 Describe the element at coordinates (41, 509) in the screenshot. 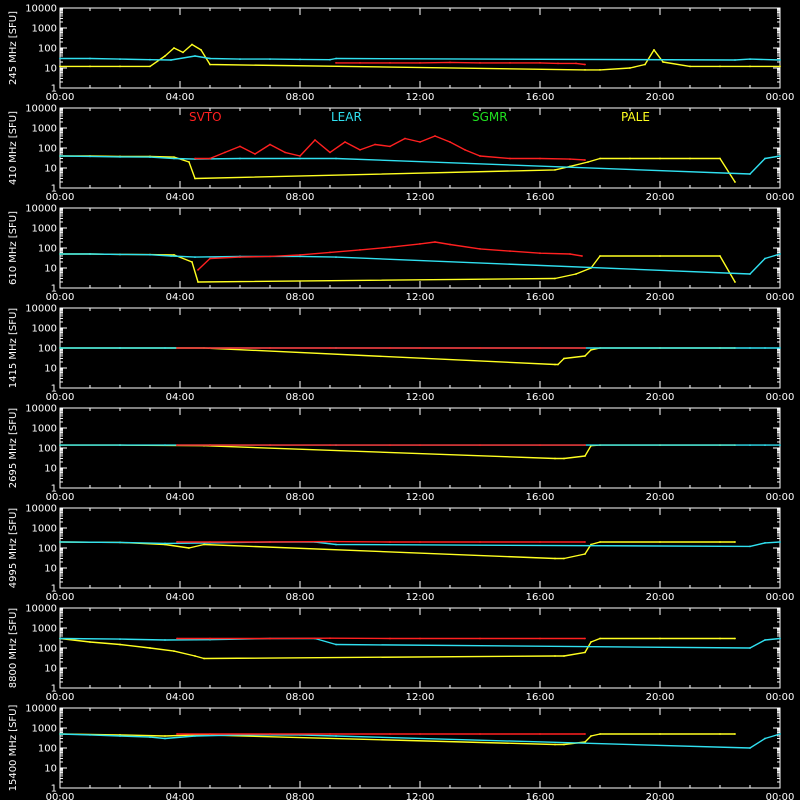

I see `y-tick-label: 10000` at that location.